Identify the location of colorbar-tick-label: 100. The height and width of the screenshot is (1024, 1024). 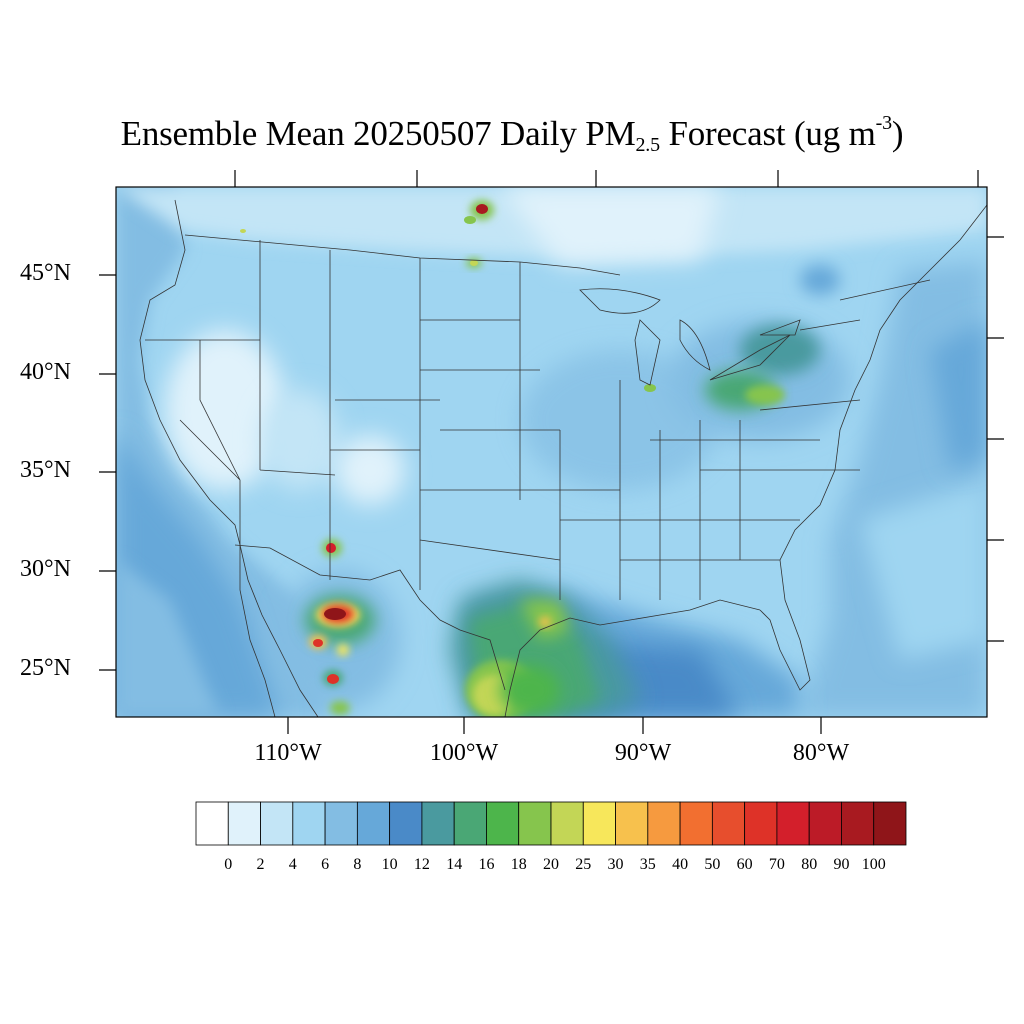
(873, 864).